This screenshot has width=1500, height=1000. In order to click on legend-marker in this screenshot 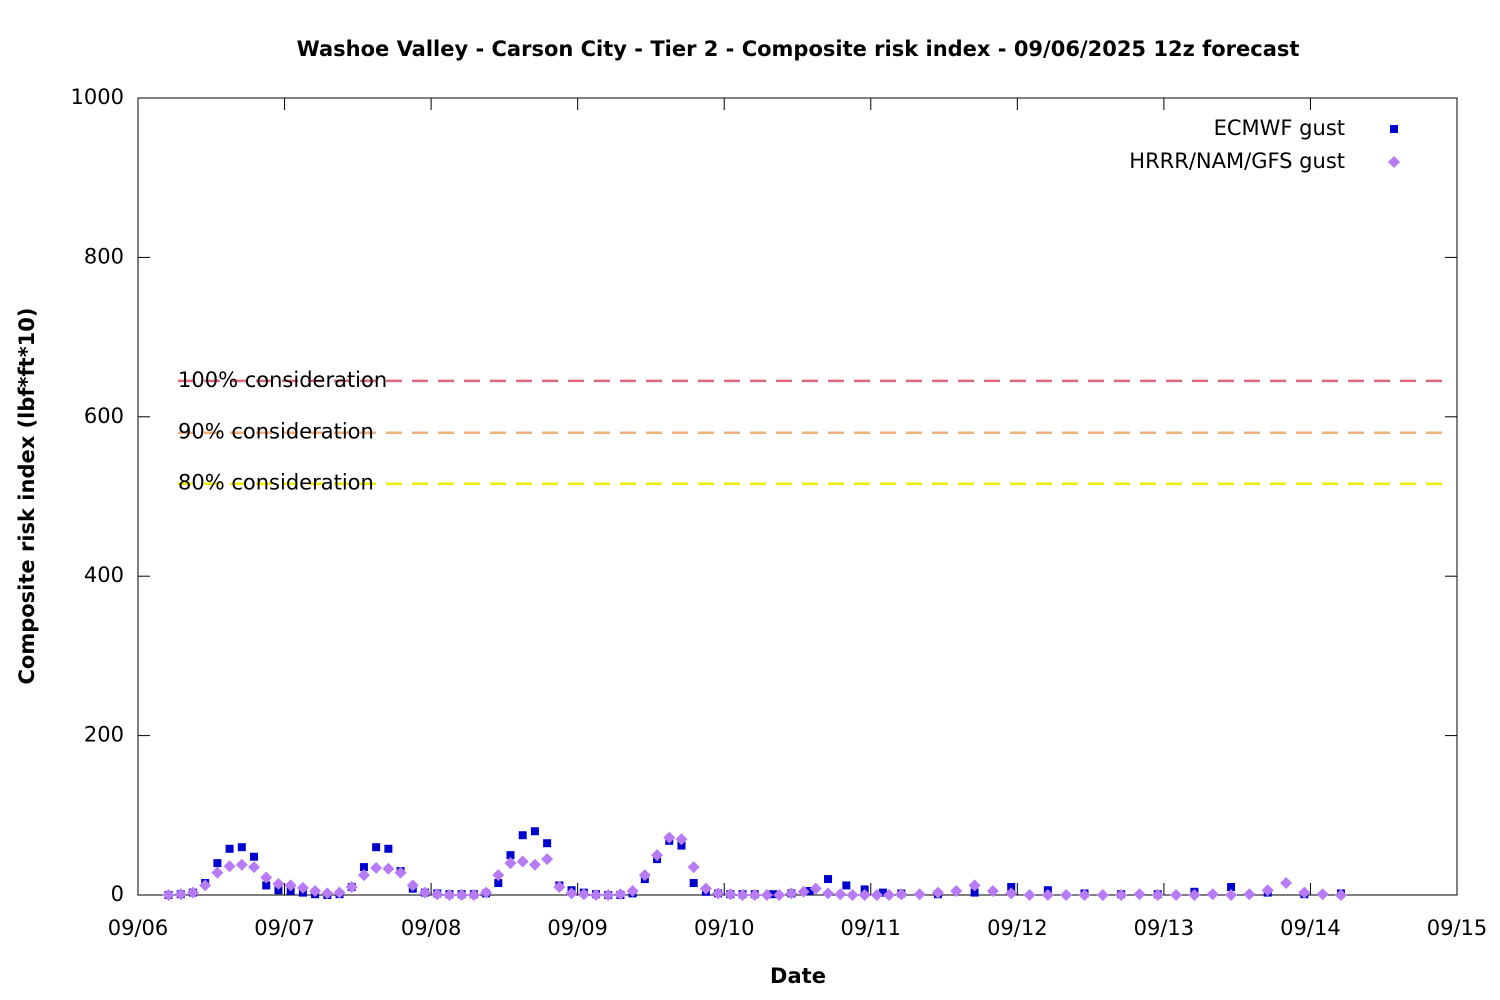, I will do `click(1394, 129)`.